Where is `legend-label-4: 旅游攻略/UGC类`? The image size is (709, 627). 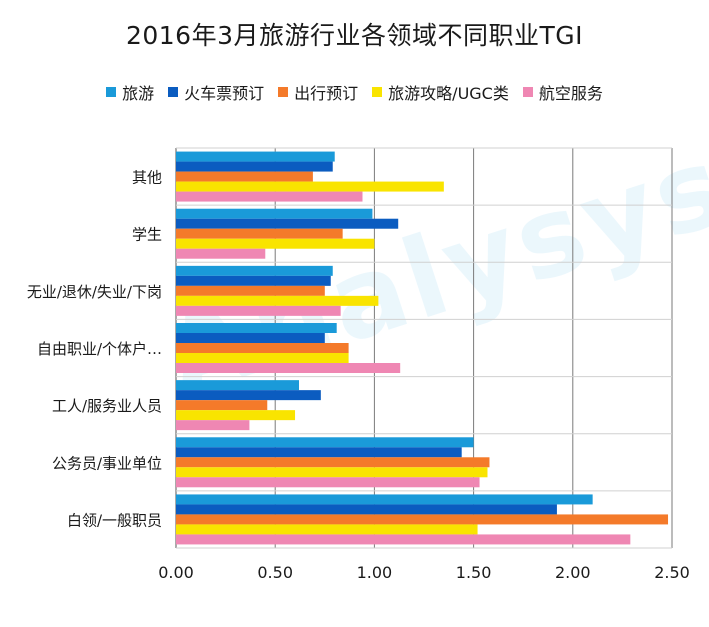
legend-label-4: 旅游攻略/UGC类 is located at coordinates (448, 93).